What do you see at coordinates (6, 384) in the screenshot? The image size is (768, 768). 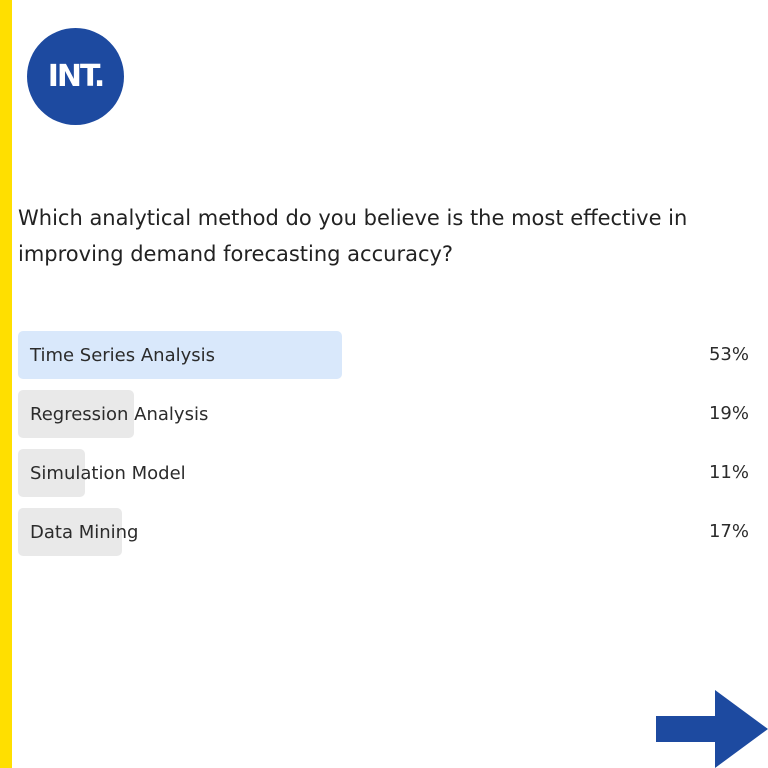 I see `accent-stripe` at bounding box center [6, 384].